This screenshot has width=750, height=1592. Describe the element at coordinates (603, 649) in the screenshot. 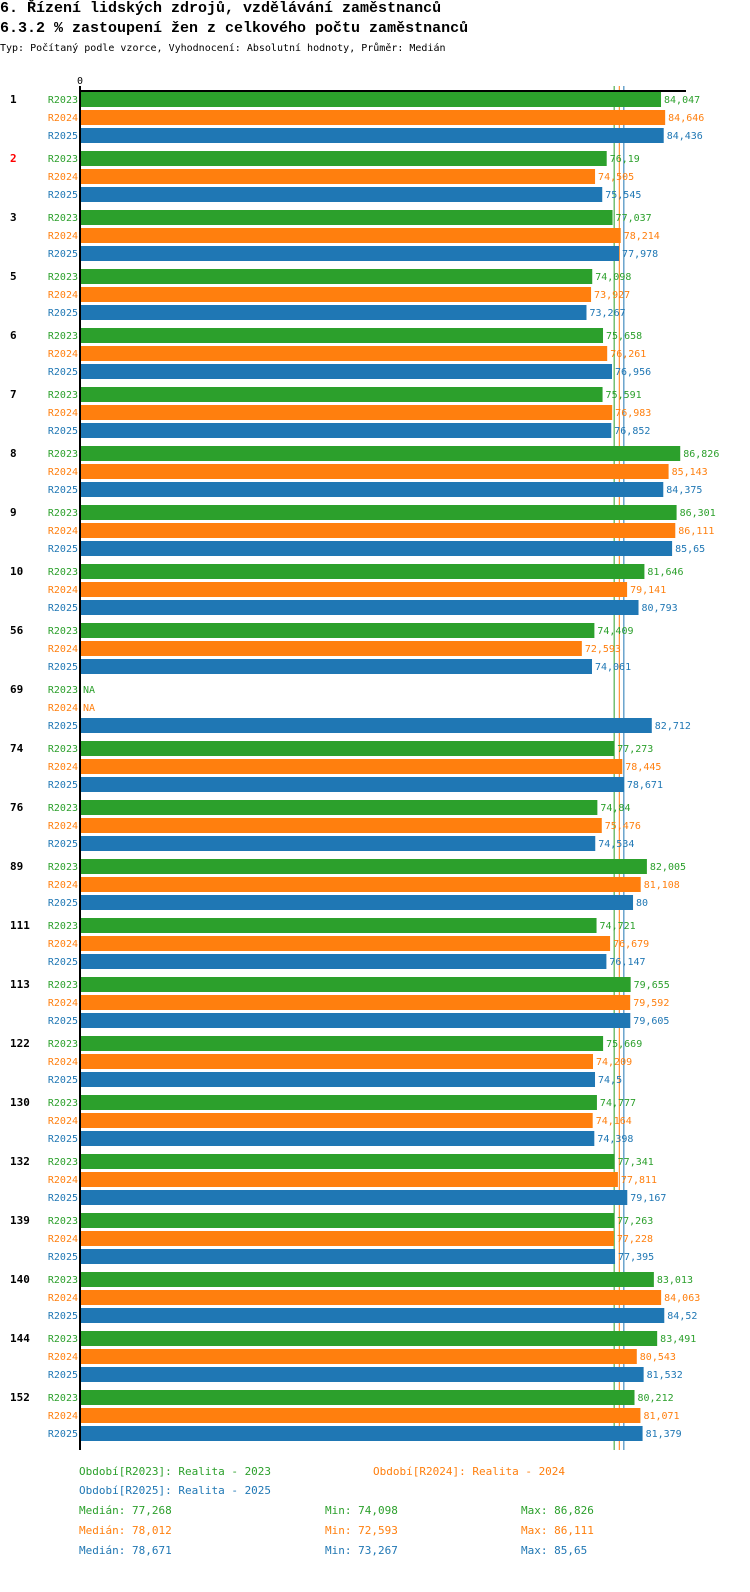

I see `data-label: 72,593` at that location.